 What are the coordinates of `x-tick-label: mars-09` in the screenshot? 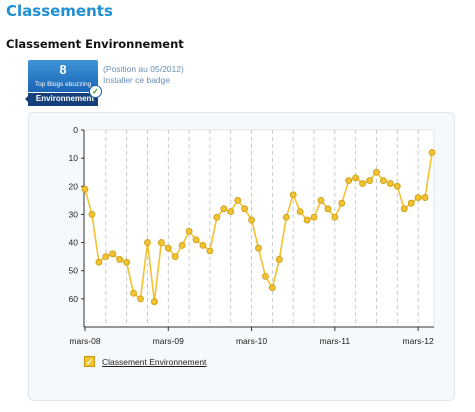 It's located at (168, 341).